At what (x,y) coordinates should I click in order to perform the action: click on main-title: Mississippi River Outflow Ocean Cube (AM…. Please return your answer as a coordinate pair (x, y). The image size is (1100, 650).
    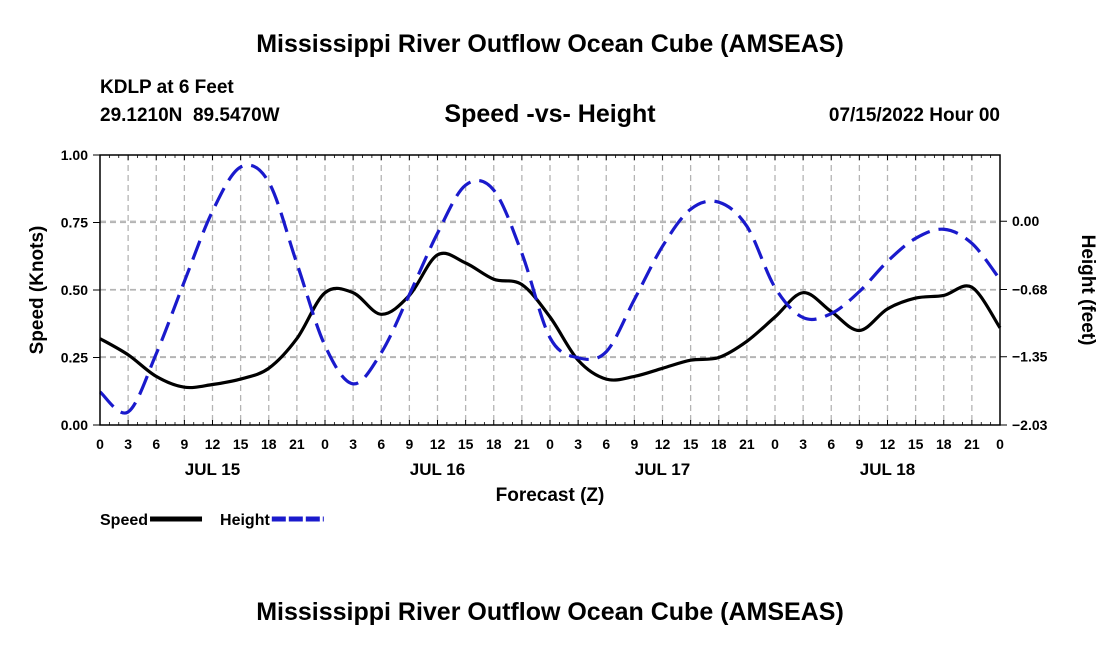
    Looking at the image, I should click on (550, 44).